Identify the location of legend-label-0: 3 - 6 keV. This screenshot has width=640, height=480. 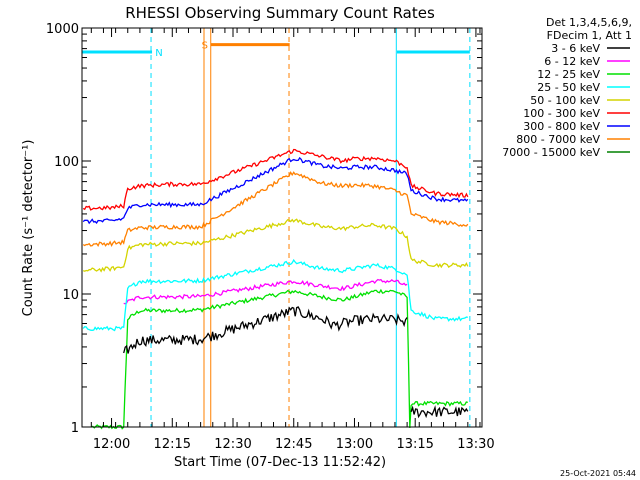
(575, 48).